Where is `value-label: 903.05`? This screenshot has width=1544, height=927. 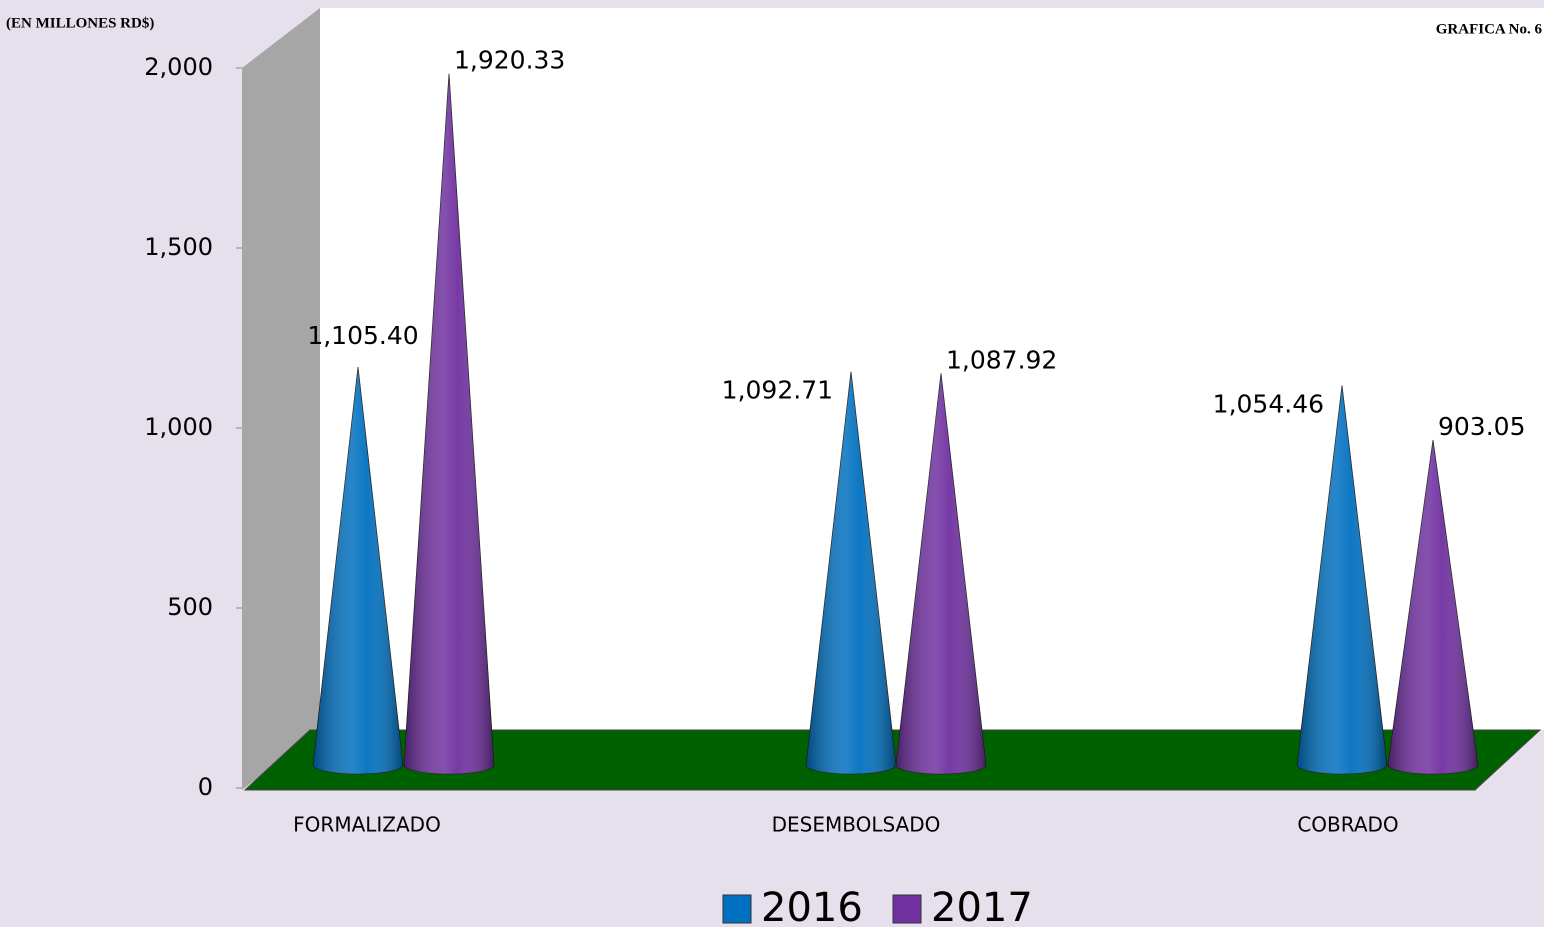
value-label: 903.05 is located at coordinates (1481, 426).